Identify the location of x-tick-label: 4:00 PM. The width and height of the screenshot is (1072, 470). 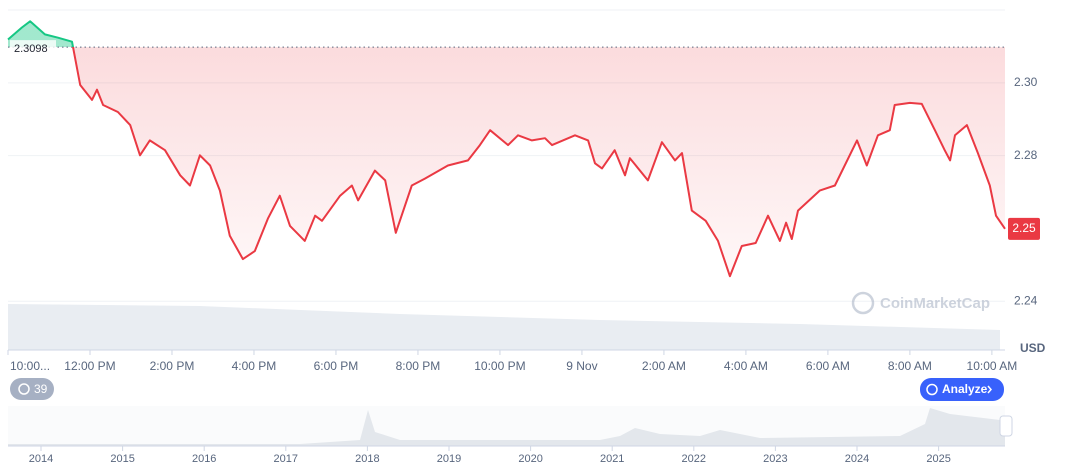
(254, 366).